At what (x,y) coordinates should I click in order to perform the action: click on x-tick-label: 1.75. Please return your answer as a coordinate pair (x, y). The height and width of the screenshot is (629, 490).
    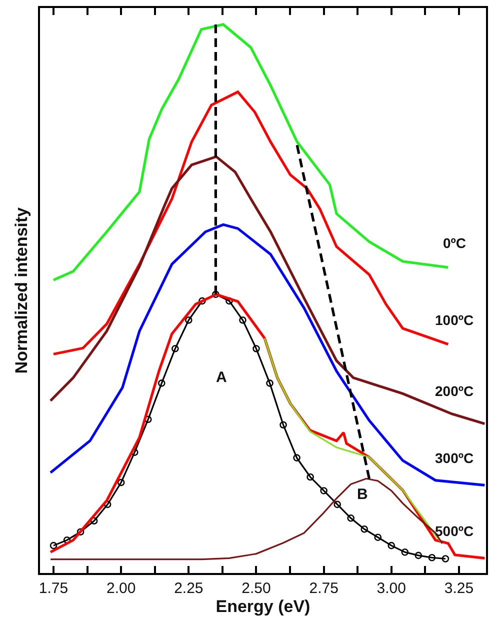
    Looking at the image, I should click on (53, 588).